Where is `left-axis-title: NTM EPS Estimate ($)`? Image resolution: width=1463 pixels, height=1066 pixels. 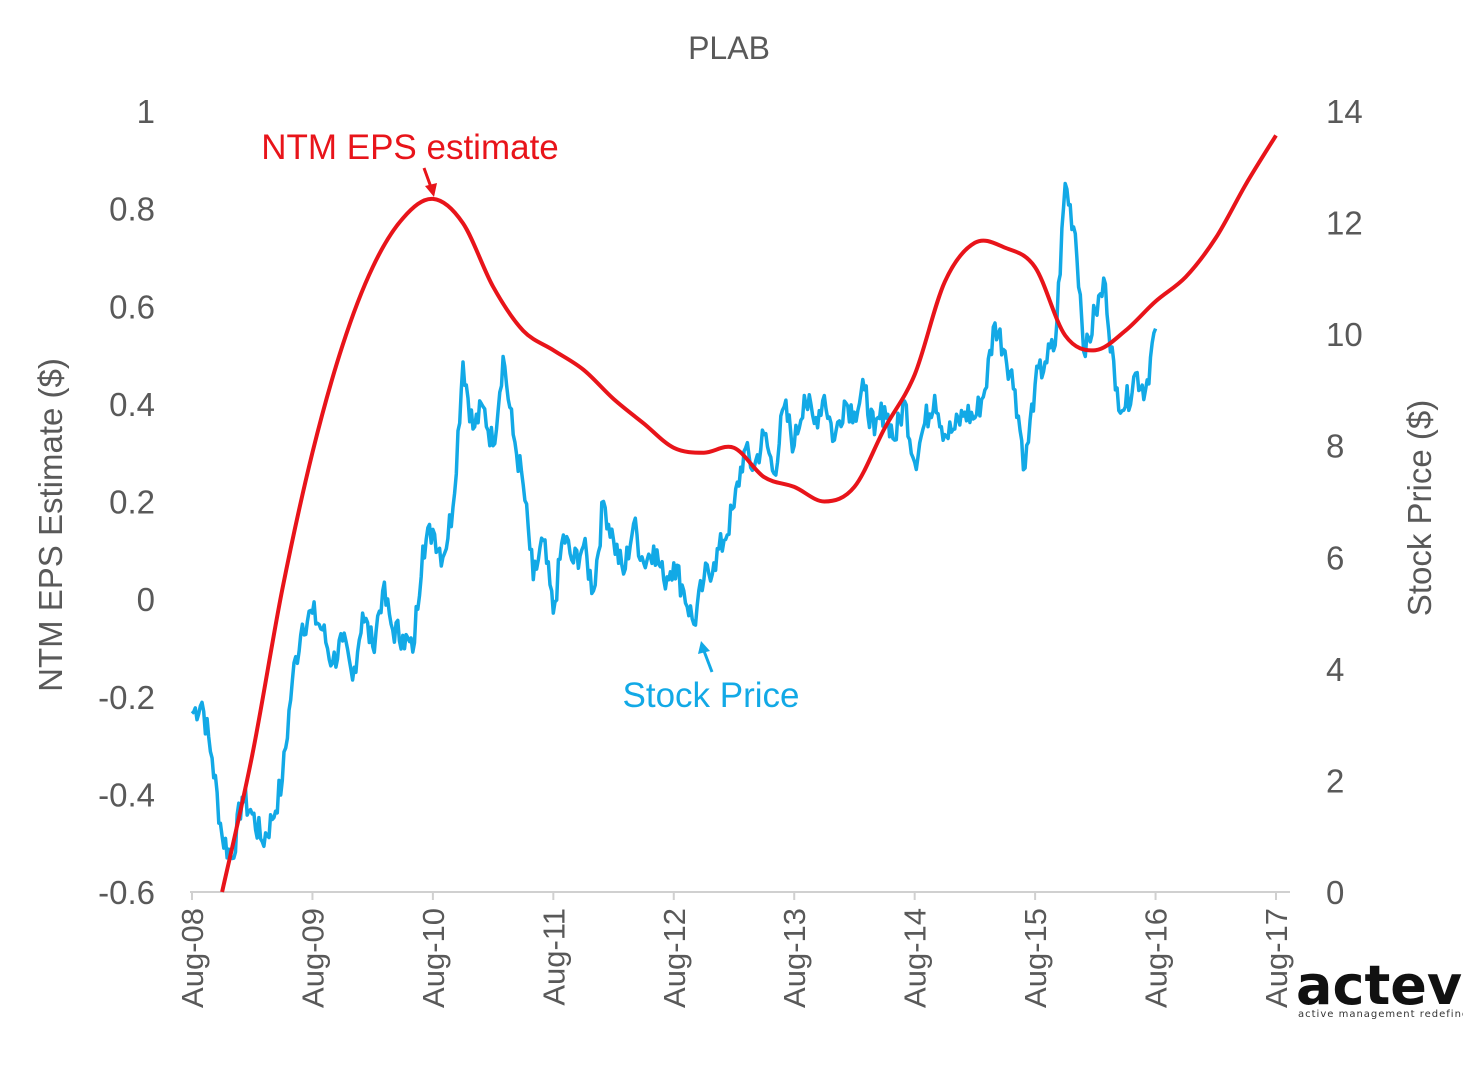 left-axis-title: NTM EPS Estimate ($) is located at coordinates (50, 525).